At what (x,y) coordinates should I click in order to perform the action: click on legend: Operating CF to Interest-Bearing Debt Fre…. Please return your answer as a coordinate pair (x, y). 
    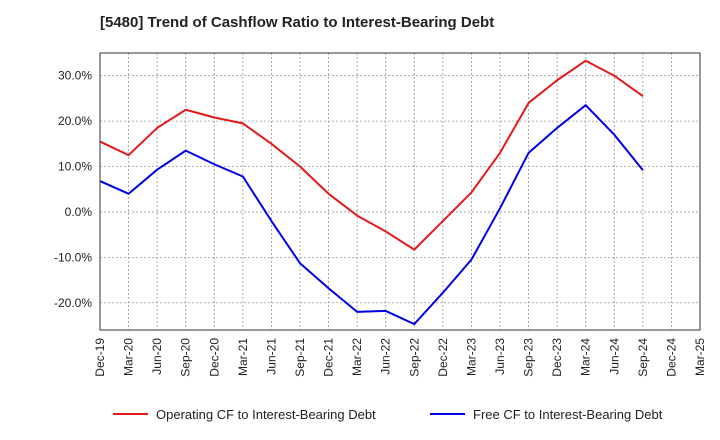
    Looking at the image, I should click on (388, 414).